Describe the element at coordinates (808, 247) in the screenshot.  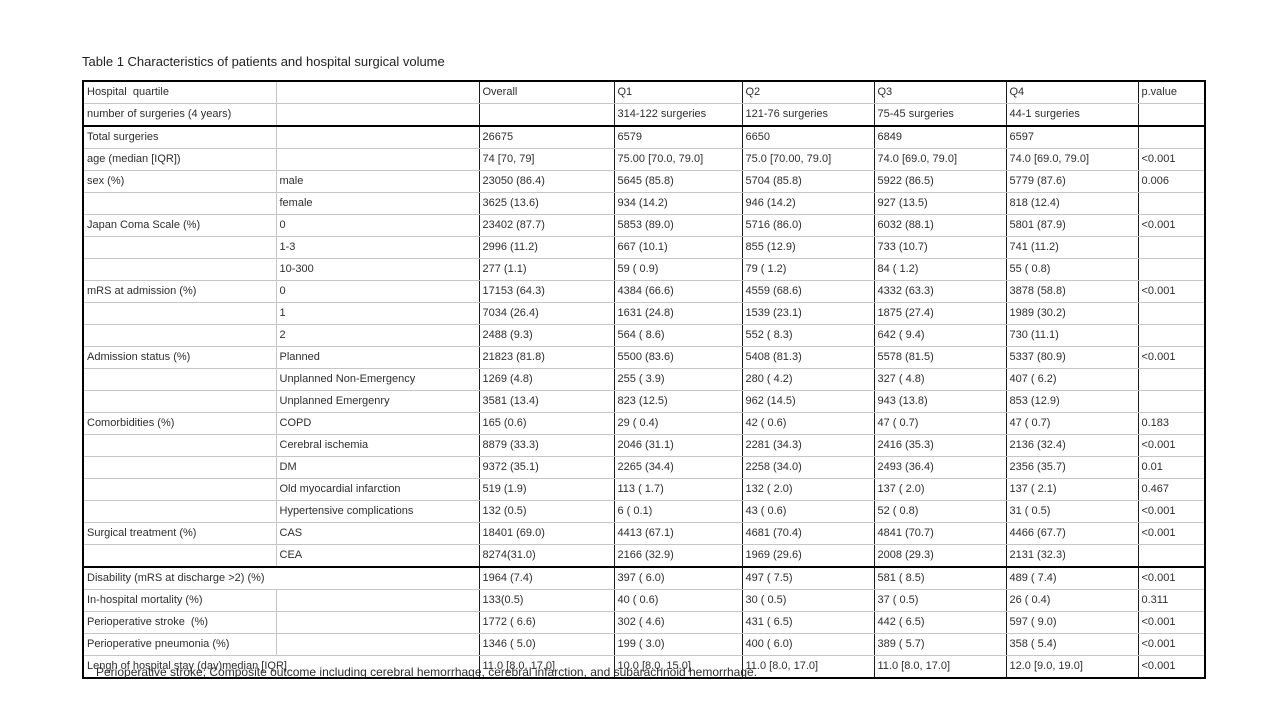
I see `table-cell: 855 (12.9)` at that location.